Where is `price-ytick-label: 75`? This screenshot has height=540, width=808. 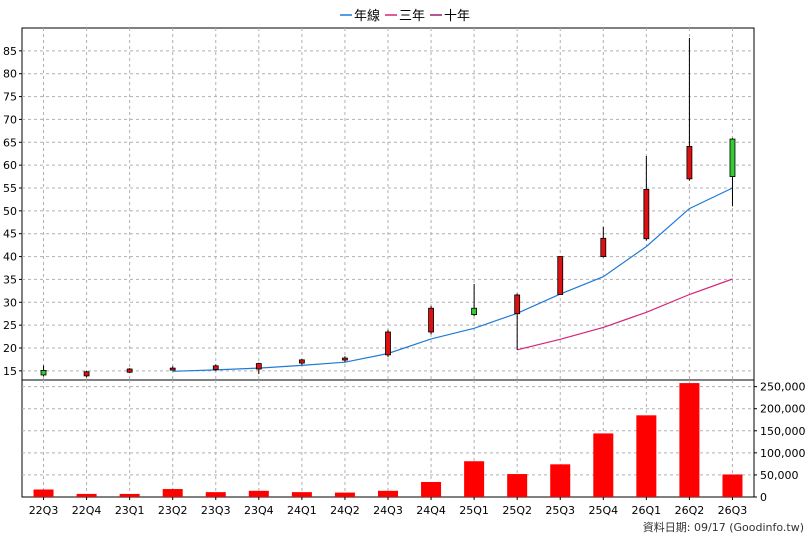 price-ytick-label: 75 is located at coordinates (10, 97).